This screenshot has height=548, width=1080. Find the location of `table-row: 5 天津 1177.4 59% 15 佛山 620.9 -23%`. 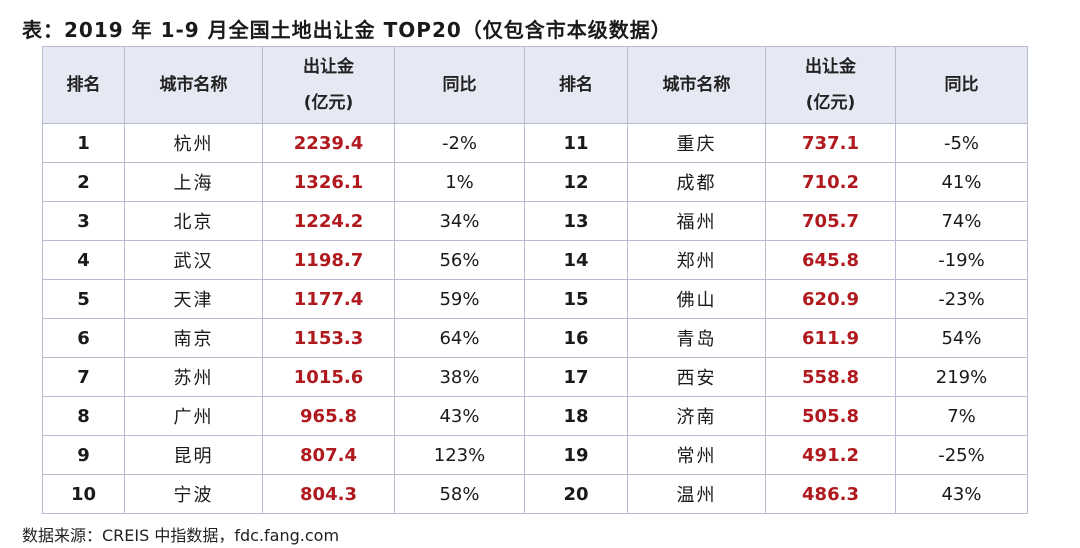

table-row: 5 天津 1177.4 59% 15 佛山 620.9 -23% is located at coordinates (535, 299).